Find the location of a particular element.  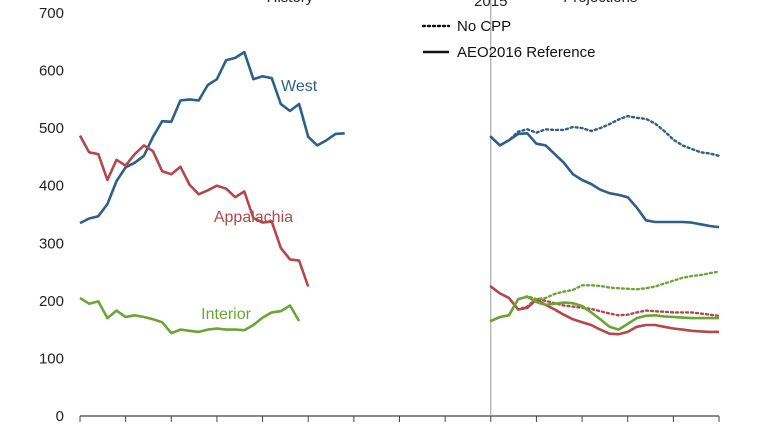

y-tick-label: 0 is located at coordinates (60, 416).